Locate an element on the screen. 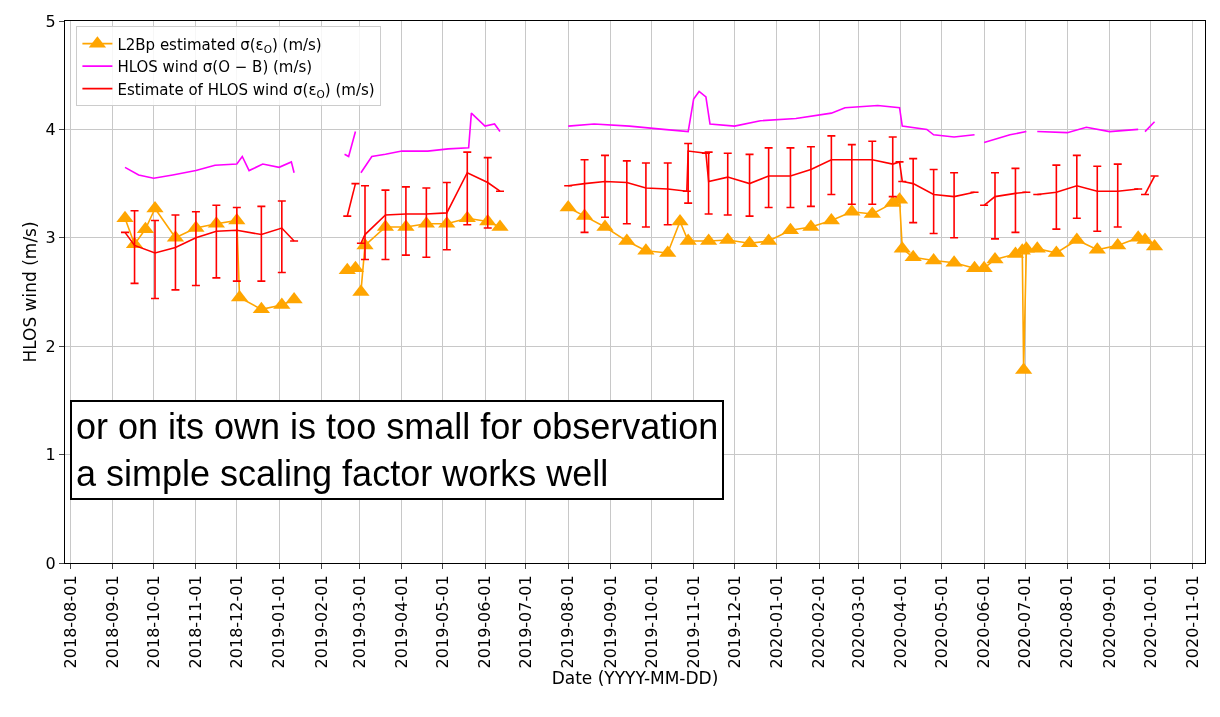 The height and width of the screenshot is (717, 1220). x-axis-title: Date (YYYY-MM-DD) is located at coordinates (635, 678).